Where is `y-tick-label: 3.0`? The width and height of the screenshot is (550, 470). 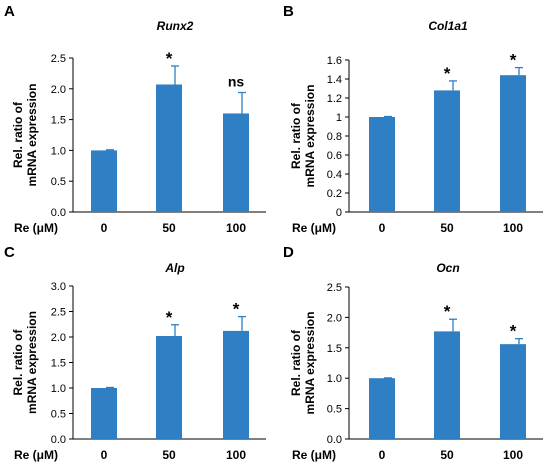 y-tick-label: 3.0 is located at coordinates (58, 287).